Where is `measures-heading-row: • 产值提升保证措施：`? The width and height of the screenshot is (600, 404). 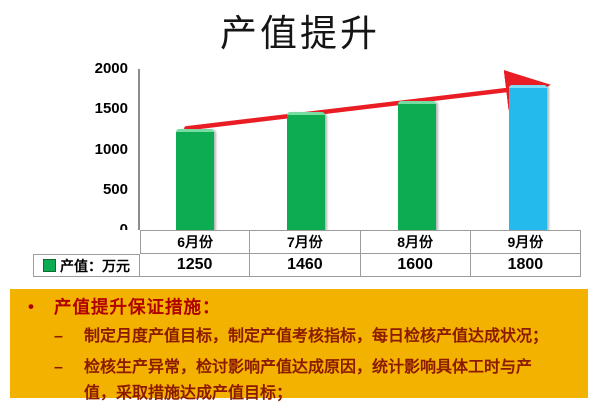
measures-heading-row: • 产值提升保证措施： is located at coordinates (300, 307).